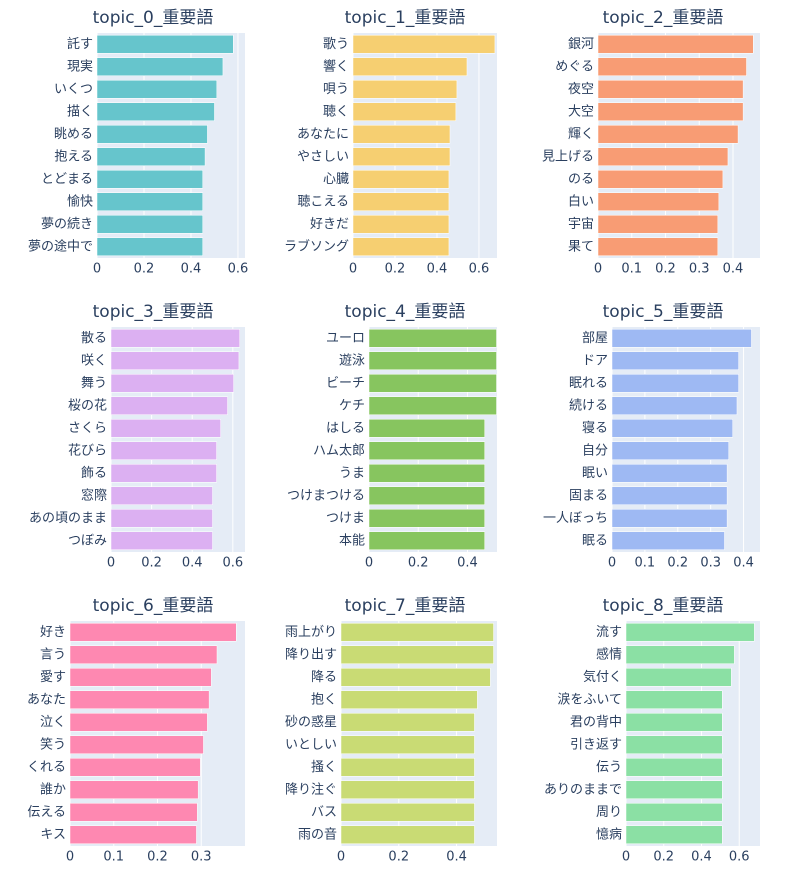 The width and height of the screenshot is (802, 875). I want to click on y-tick-label: はしる, so click(345, 428).